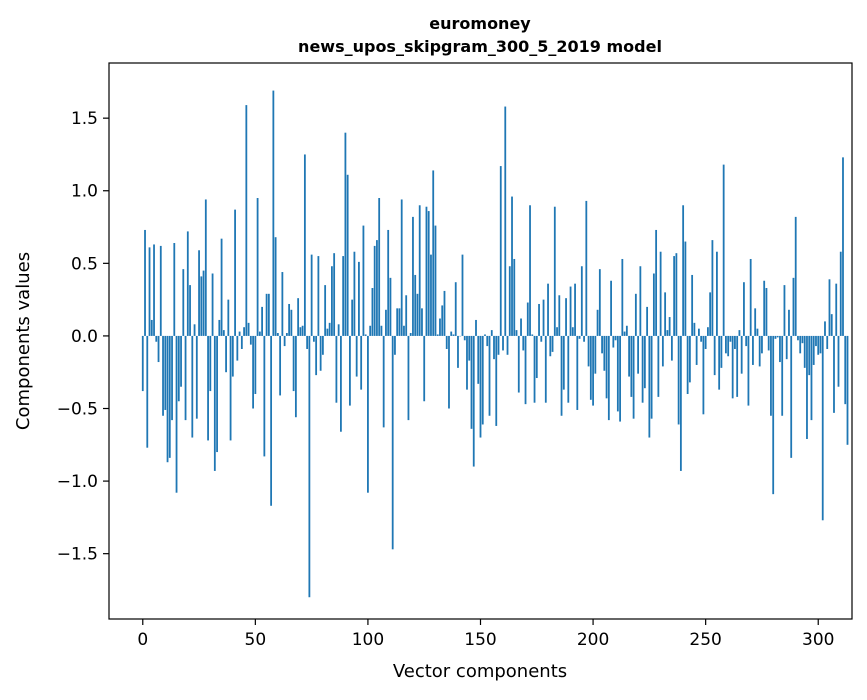 This screenshot has height=700, width=867. Describe the element at coordinates (84, 119) in the screenshot. I see `y-tick-label: 1.5` at that location.